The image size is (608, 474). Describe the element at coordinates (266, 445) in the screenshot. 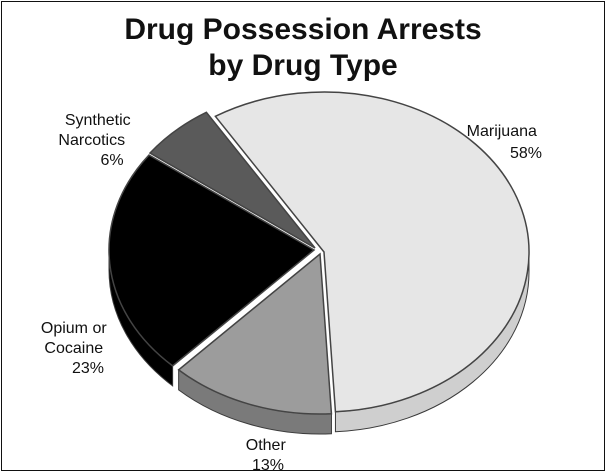

I see `slice-label-other-line-1: Other` at that location.